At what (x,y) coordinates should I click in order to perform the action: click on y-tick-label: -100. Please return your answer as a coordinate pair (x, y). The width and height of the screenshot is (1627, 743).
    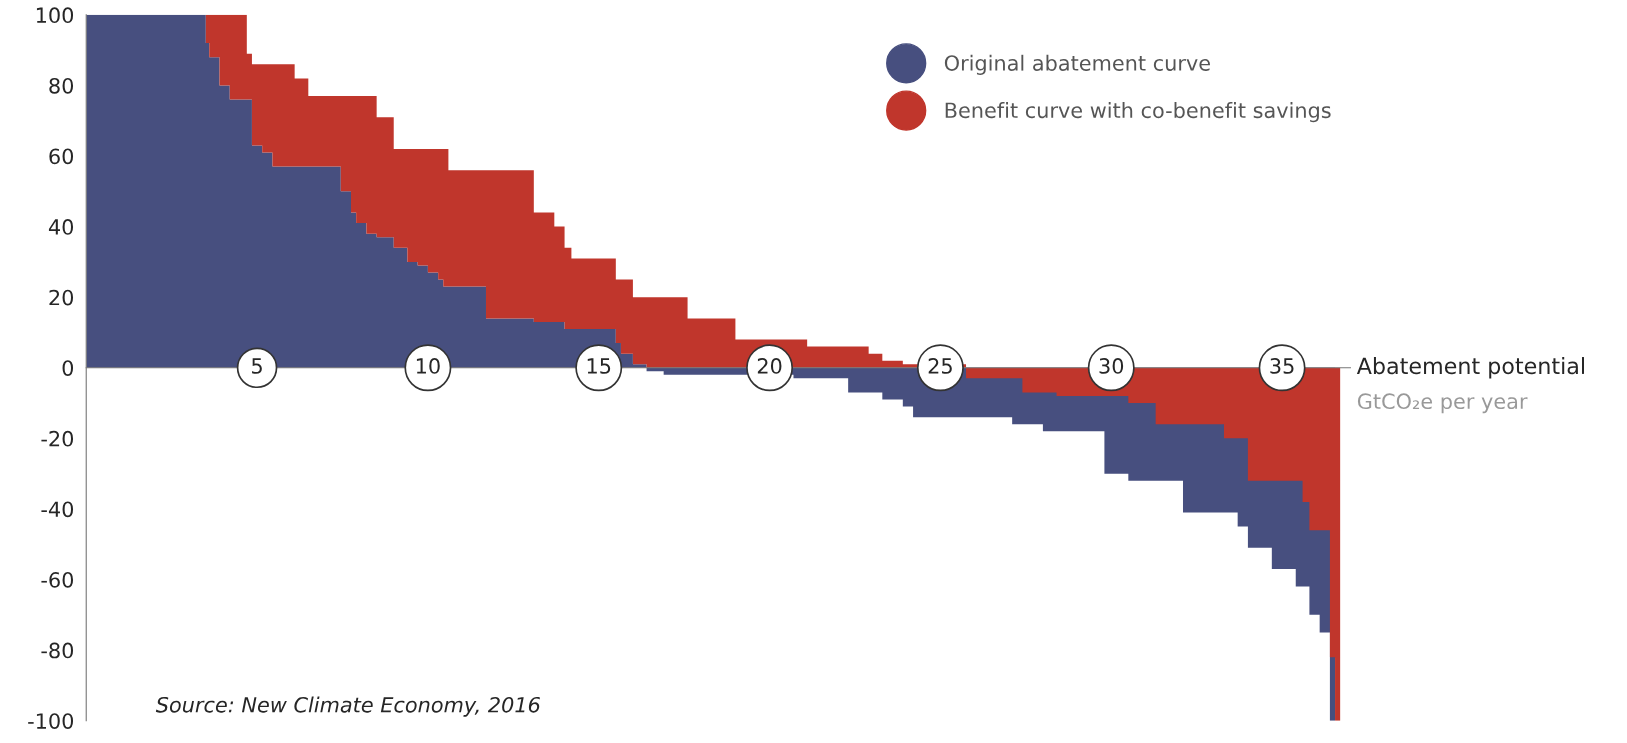
    Looking at the image, I should click on (51, 721).